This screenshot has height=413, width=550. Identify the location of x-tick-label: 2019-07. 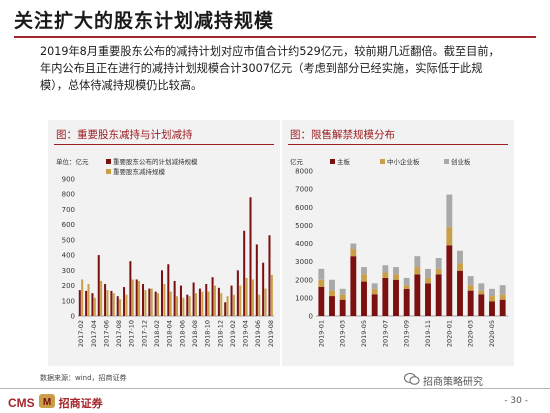
(385, 333).